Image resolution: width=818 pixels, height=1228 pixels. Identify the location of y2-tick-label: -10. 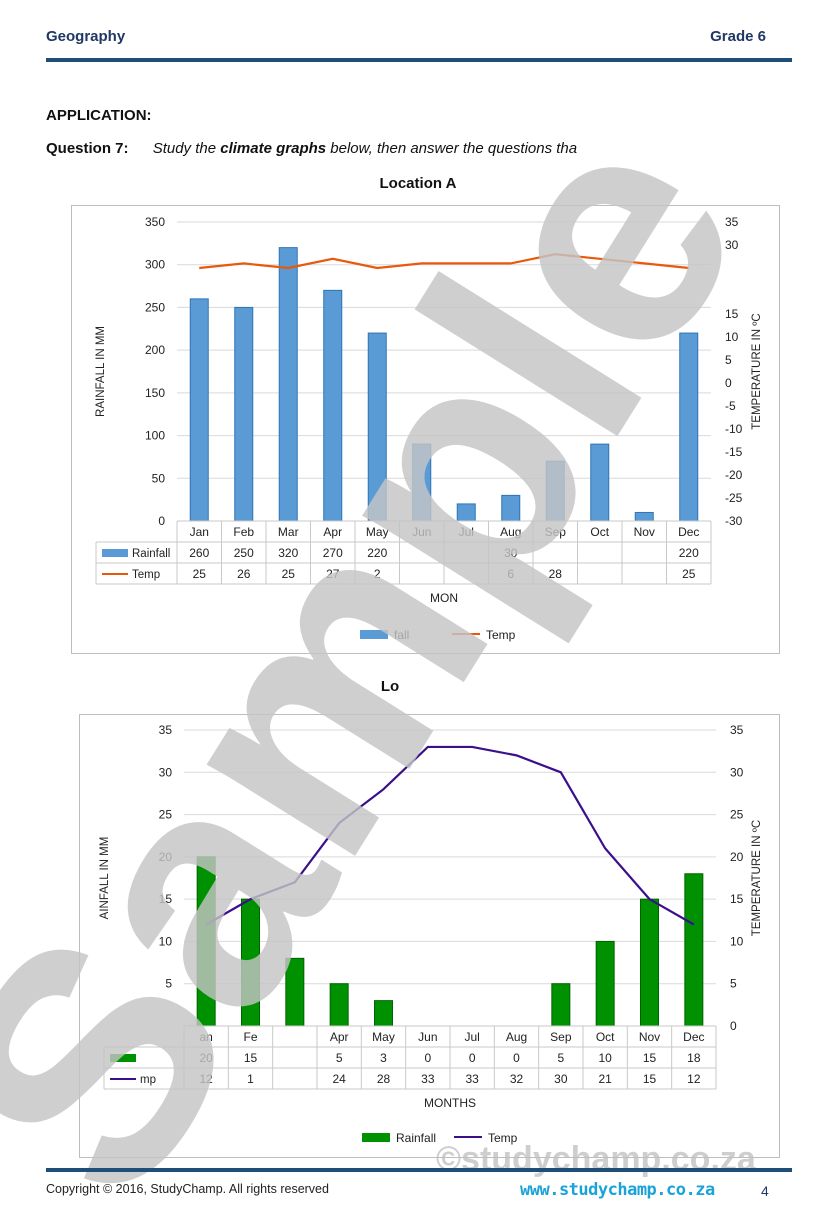
(734, 429).